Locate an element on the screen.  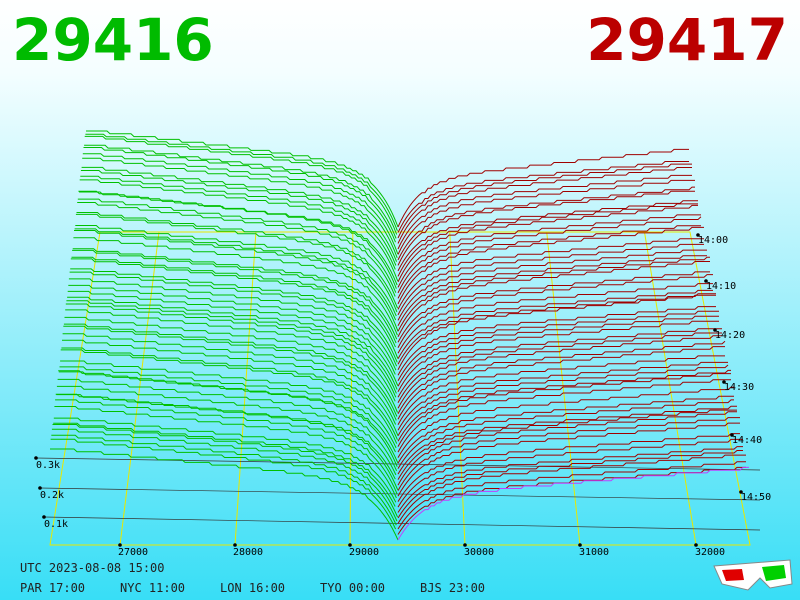
price-label: 32000 is located at coordinates (710, 552).